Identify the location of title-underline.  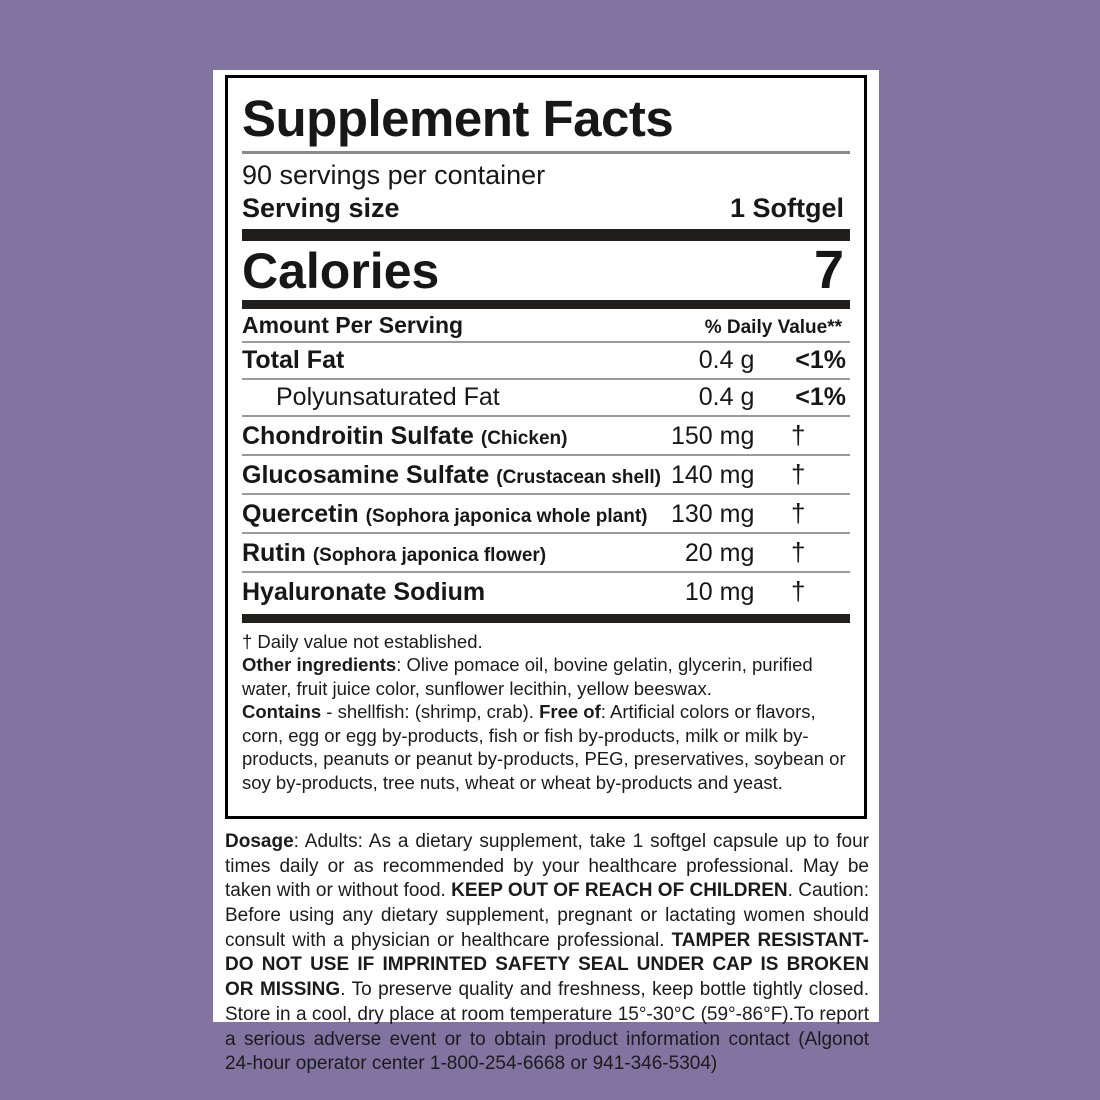
(546, 152).